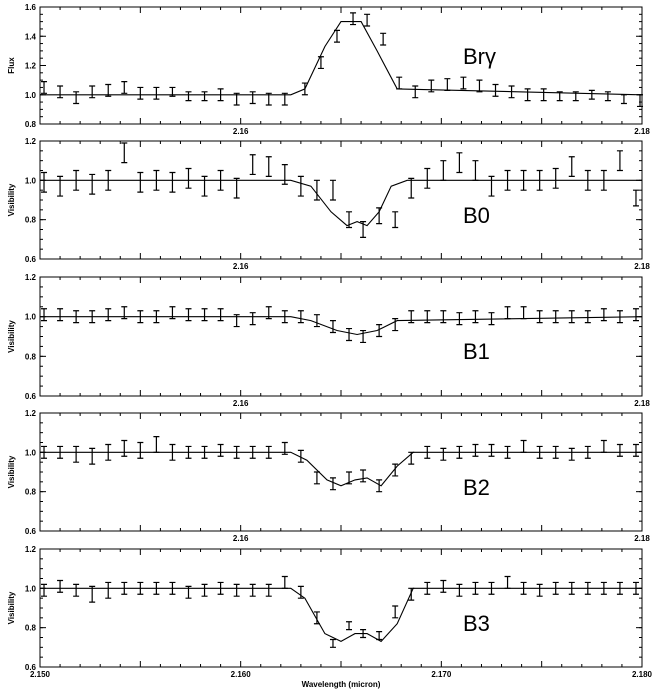 Image resolution: width=670 pixels, height=690 pixels. Describe the element at coordinates (40, 674) in the screenshot. I see `x-tick-label: 2.150` at that location.